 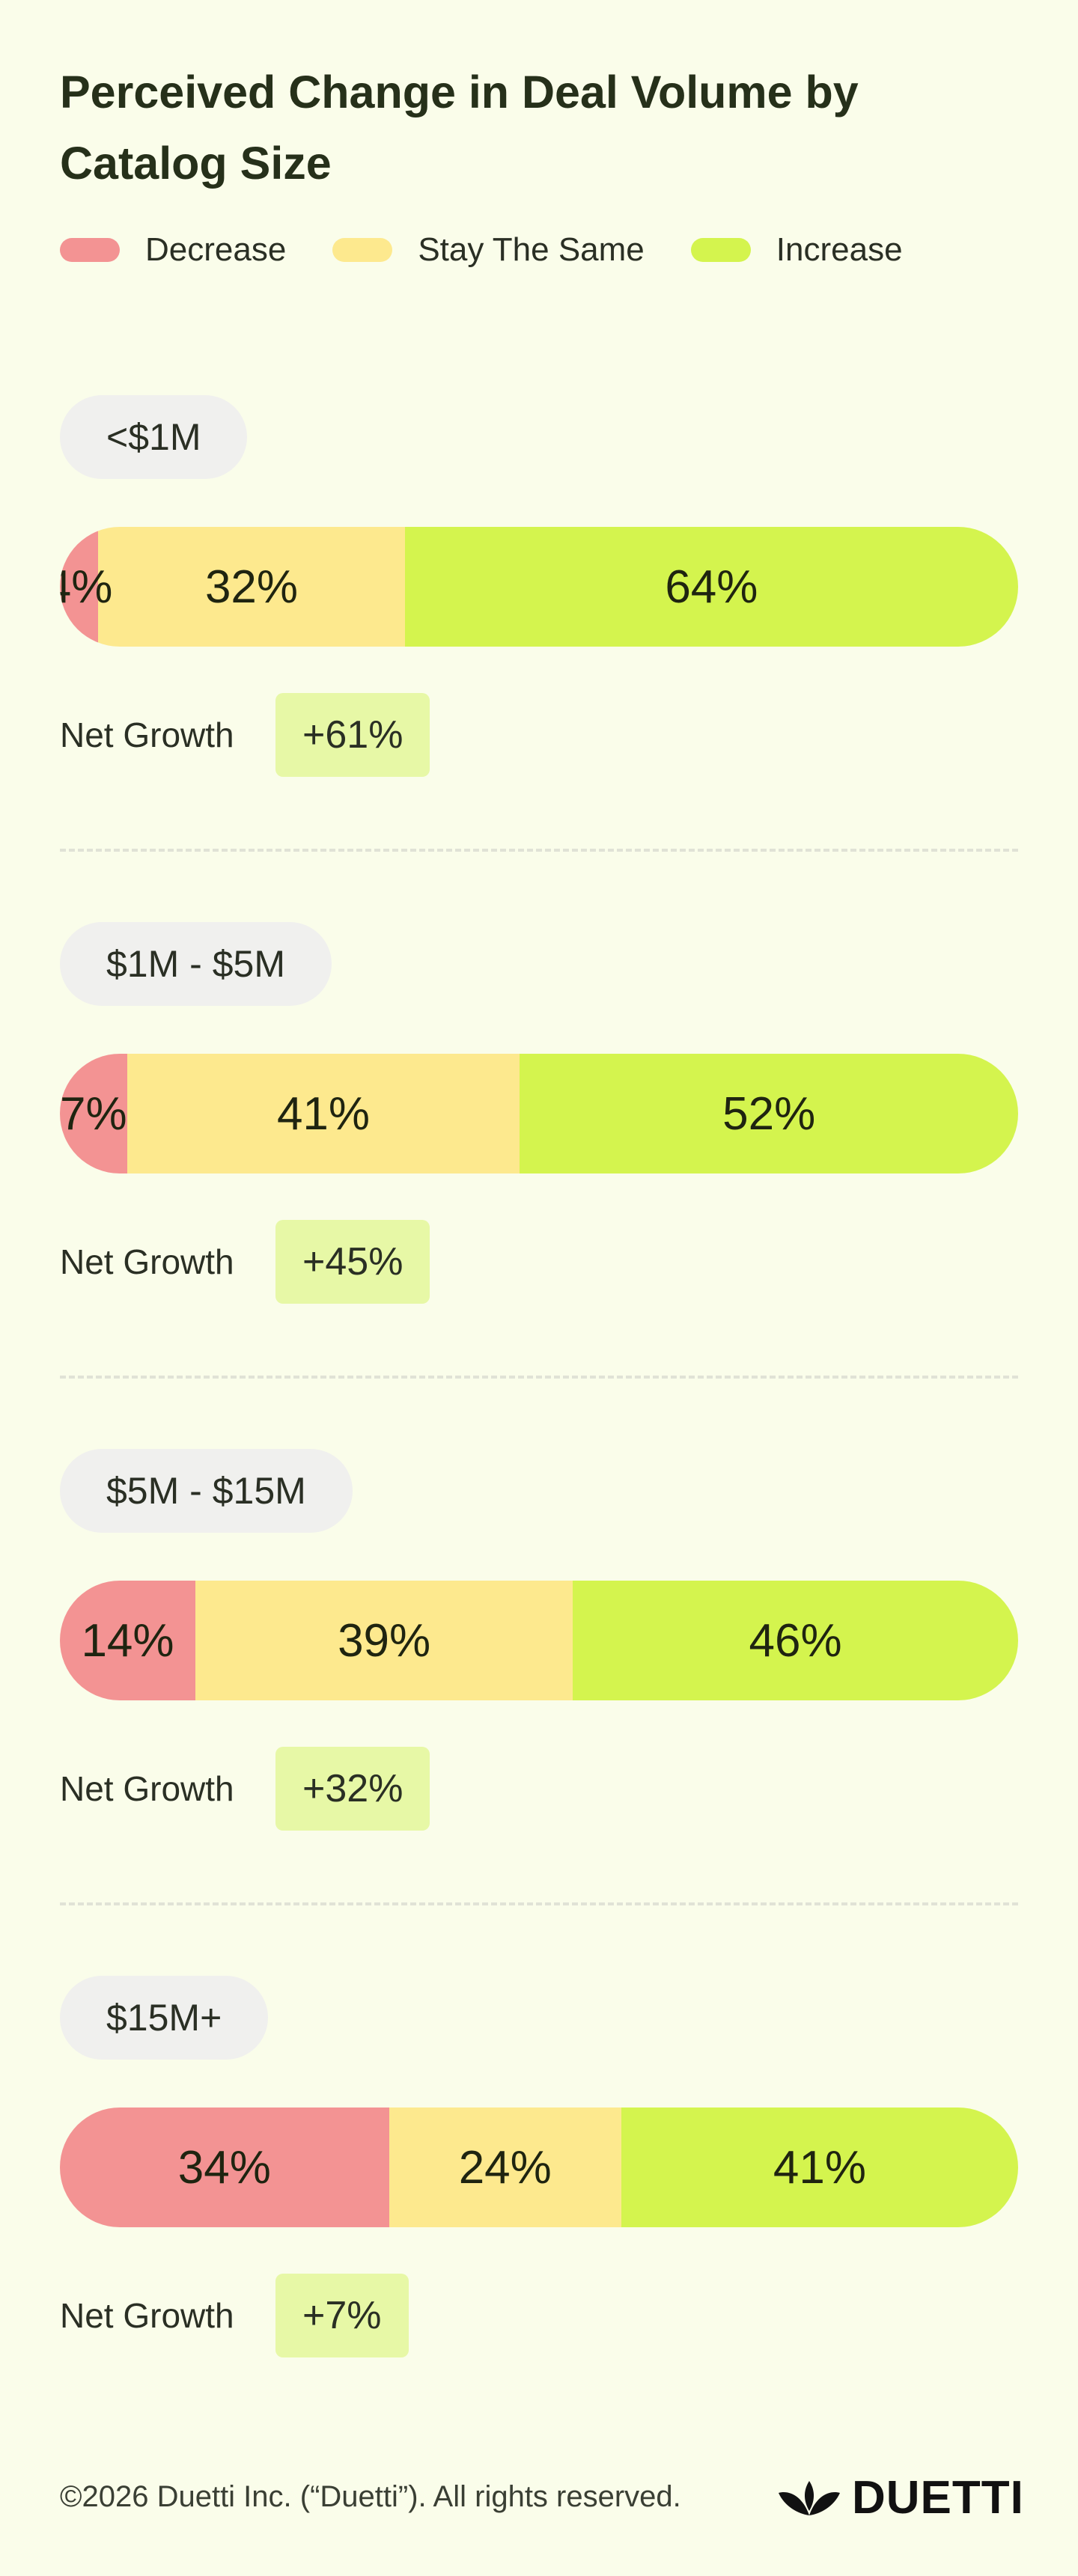 I want to click on bar-segment-stay-the-same: 32%, so click(x=251, y=587).